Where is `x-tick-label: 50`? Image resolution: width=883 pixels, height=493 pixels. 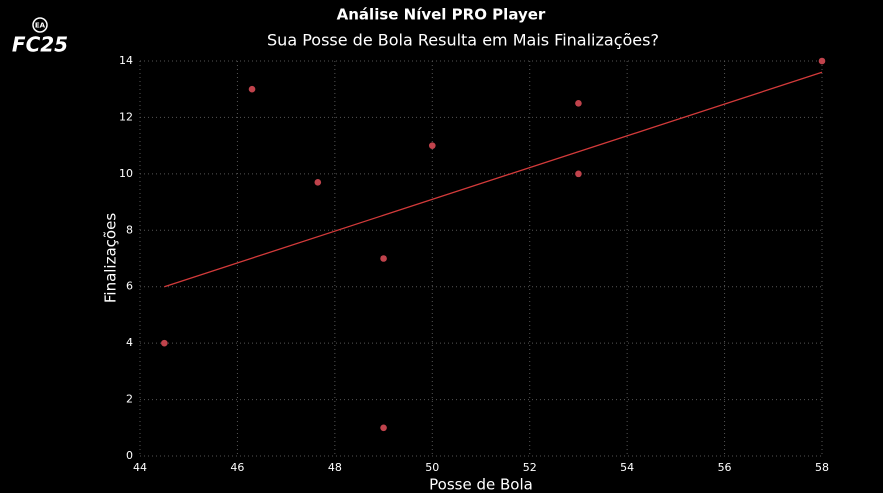 x-tick-label: 50 is located at coordinates (432, 467).